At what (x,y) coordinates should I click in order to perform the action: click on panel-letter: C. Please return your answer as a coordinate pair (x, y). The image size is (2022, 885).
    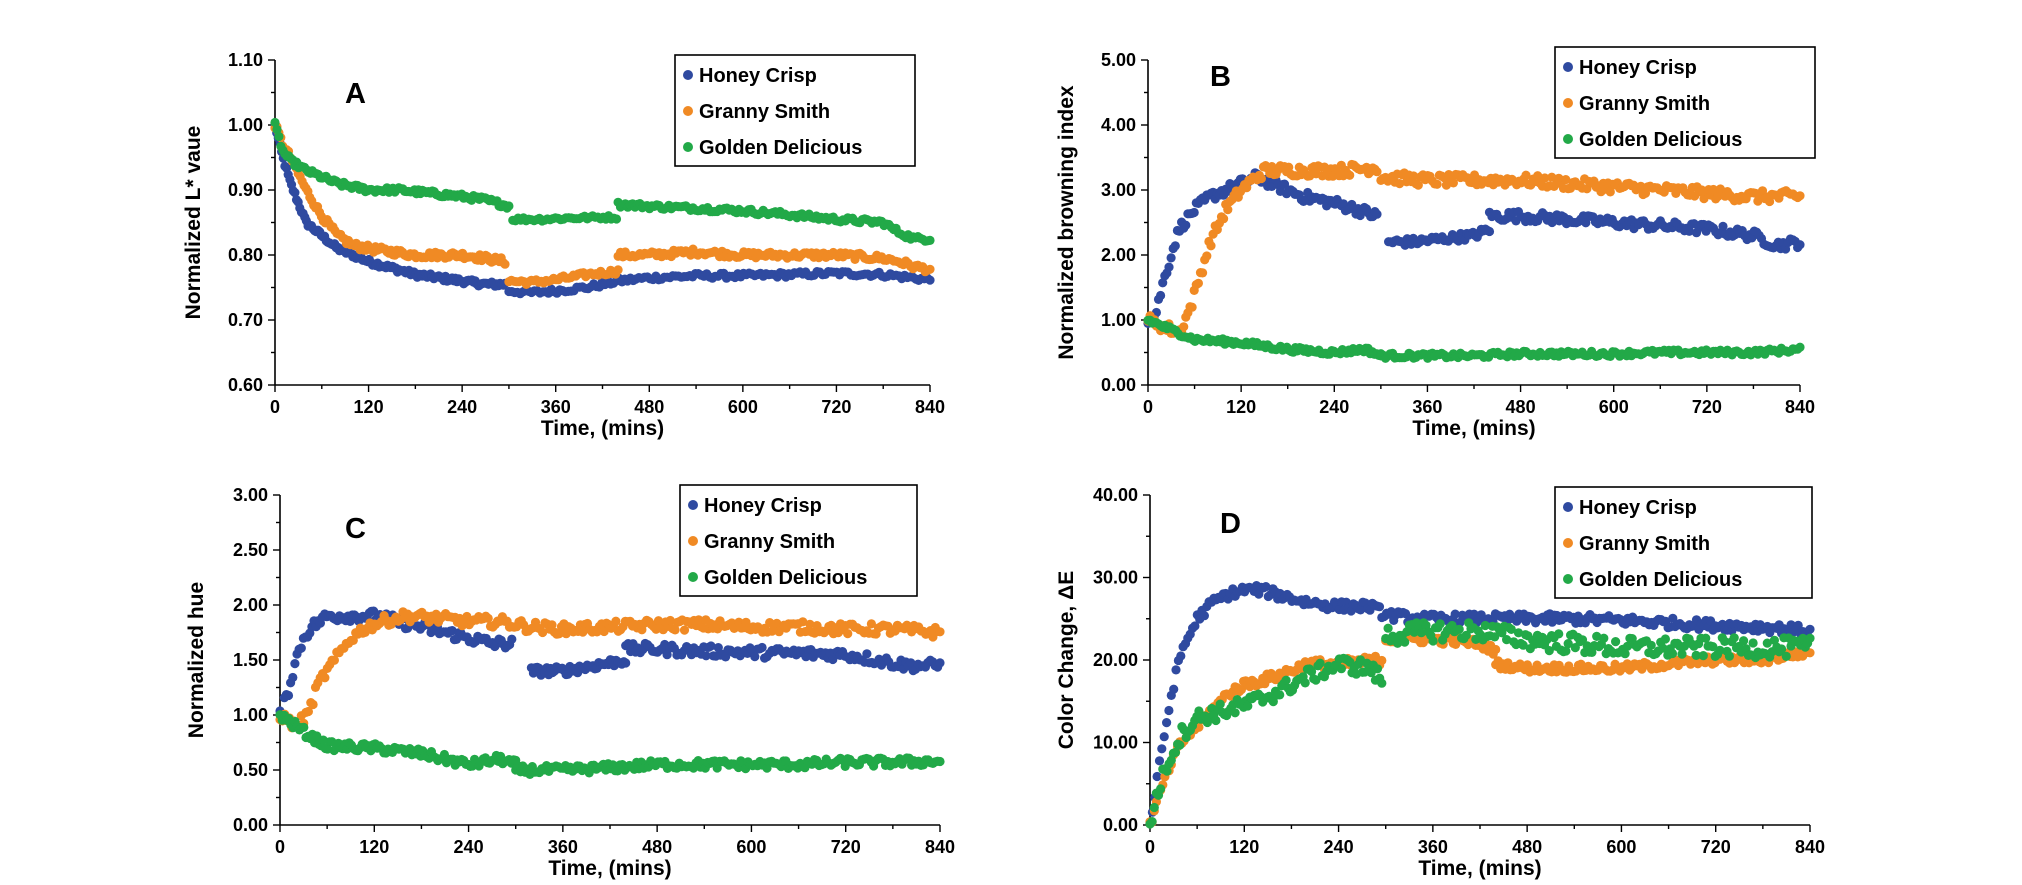
    Looking at the image, I should click on (355, 529).